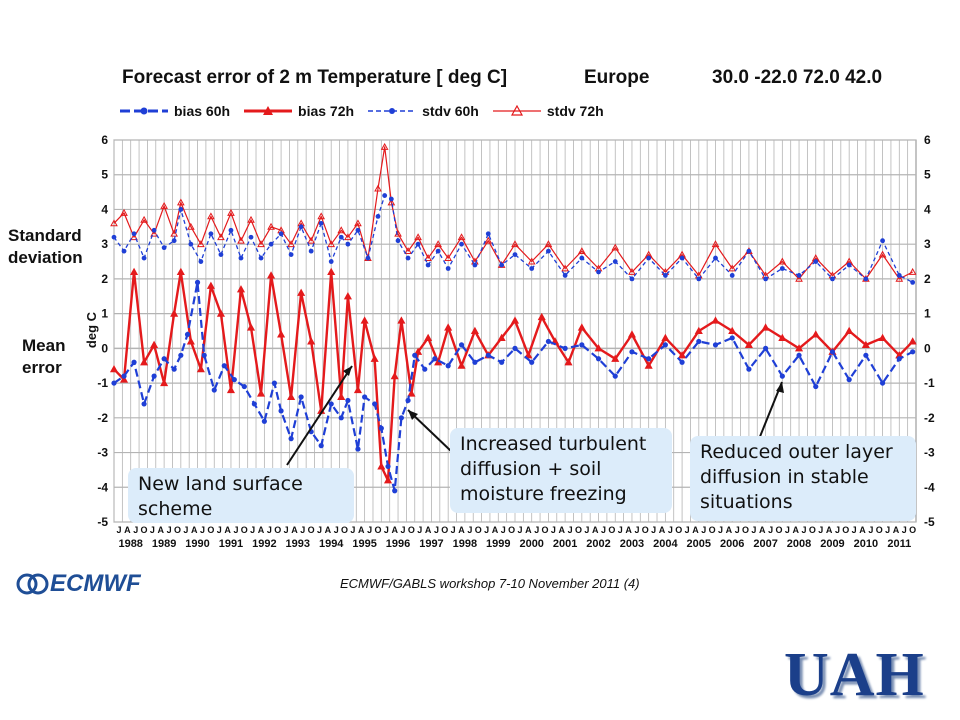 The image size is (960, 720). I want to click on x-year-tick-label: 2011, so click(899, 544).